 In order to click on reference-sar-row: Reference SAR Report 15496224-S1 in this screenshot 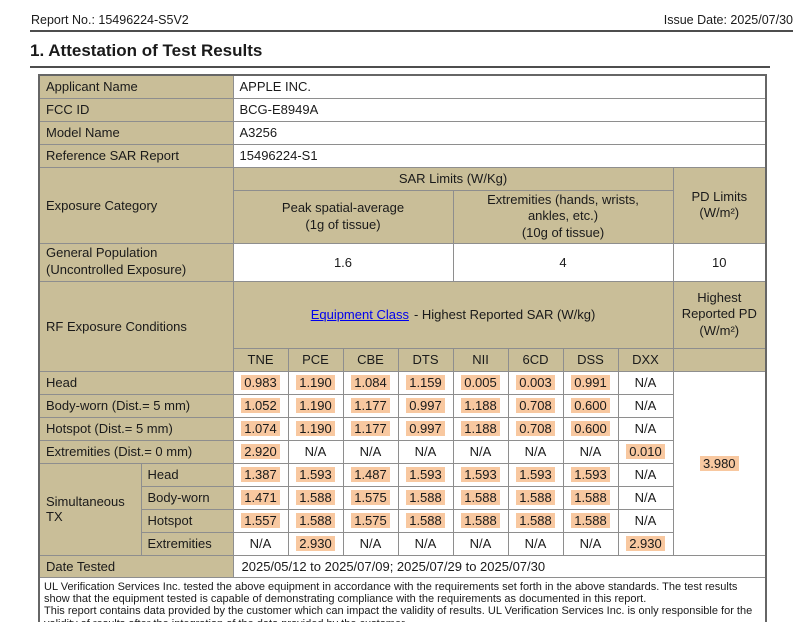, I will do `click(402, 155)`.